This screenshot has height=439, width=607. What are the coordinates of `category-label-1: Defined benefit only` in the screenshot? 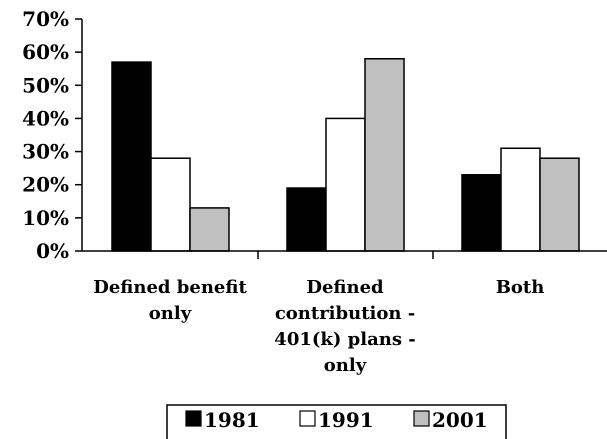 It's located at (170, 300).